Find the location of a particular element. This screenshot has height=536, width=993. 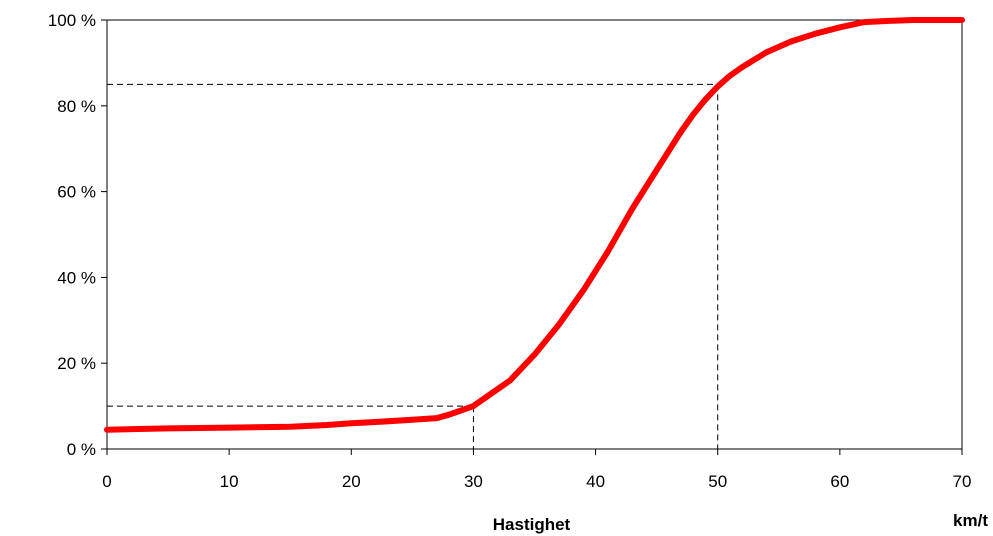

x-tick-label: 50 is located at coordinates (717, 481).